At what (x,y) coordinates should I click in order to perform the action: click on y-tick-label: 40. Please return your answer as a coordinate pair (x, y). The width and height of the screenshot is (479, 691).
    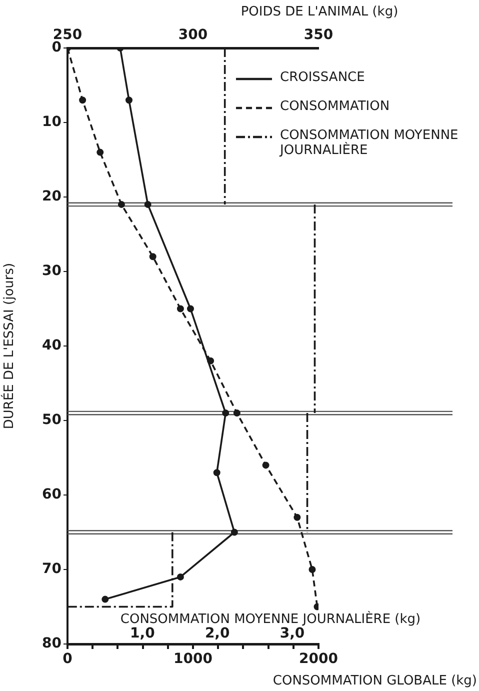
    Looking at the image, I should click on (52, 346).